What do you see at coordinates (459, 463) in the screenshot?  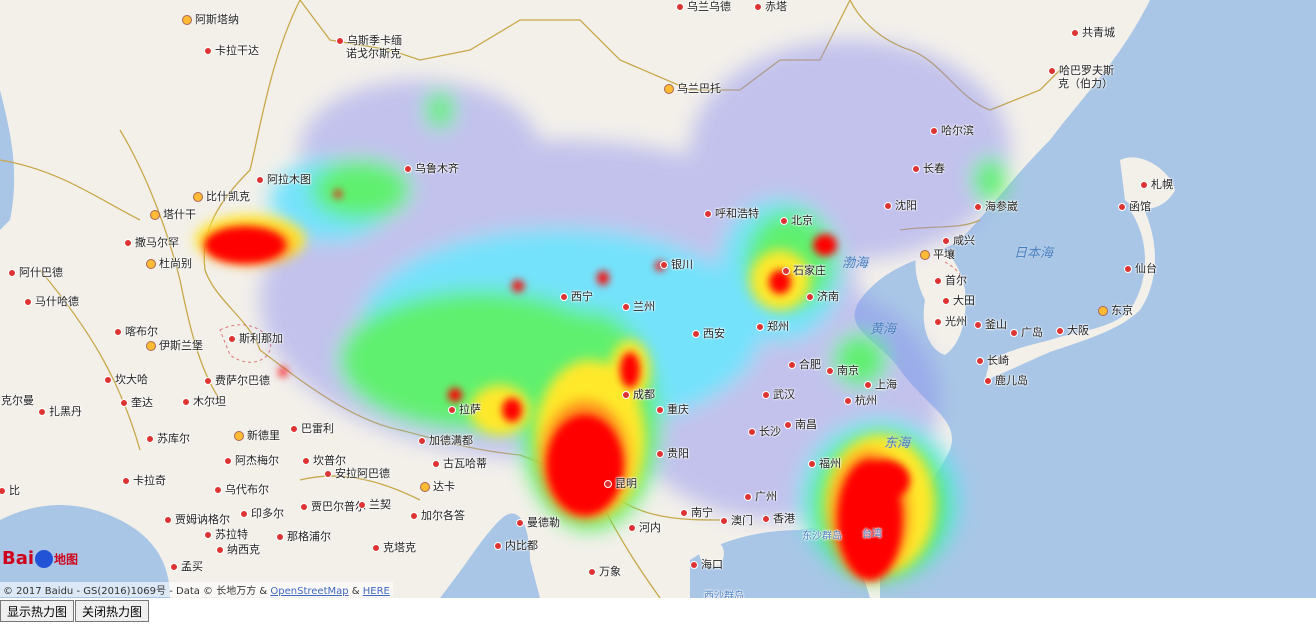 I see `city-label: 古瓦哈蒂` at bounding box center [459, 463].